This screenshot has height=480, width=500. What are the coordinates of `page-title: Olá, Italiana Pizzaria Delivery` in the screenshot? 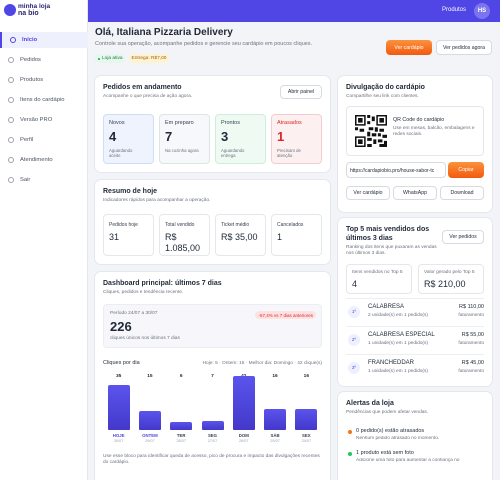 It's located at (164, 32).